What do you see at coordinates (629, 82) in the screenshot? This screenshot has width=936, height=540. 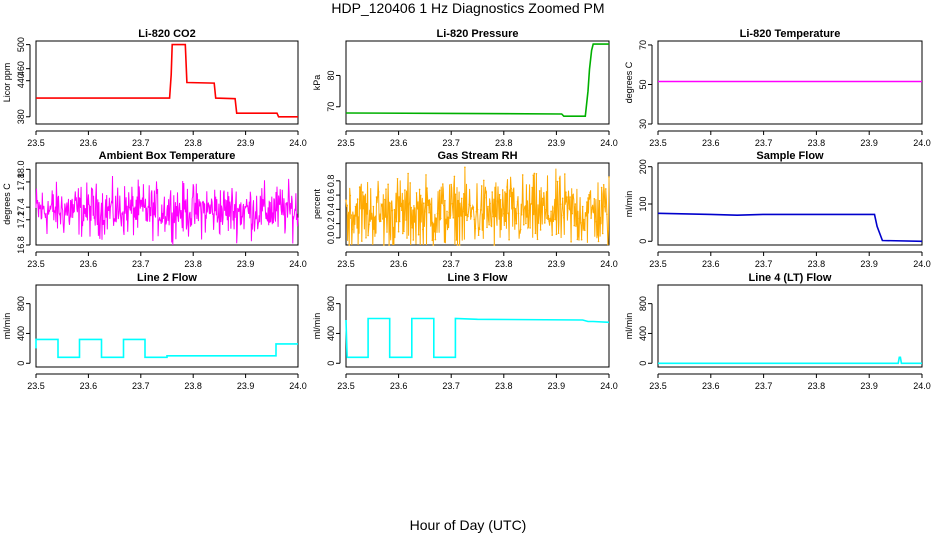 I see `y-axis-label: degrees C` at bounding box center [629, 82].